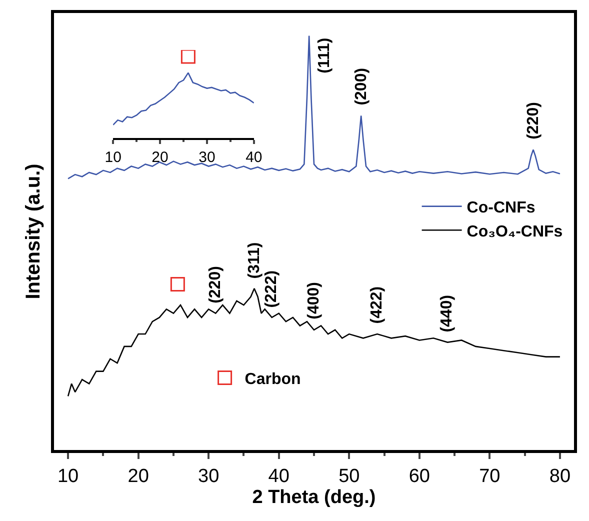 The image size is (589, 521). What do you see at coordinates (272, 379) in the screenshot?
I see `legend-label: Carbon` at bounding box center [272, 379].